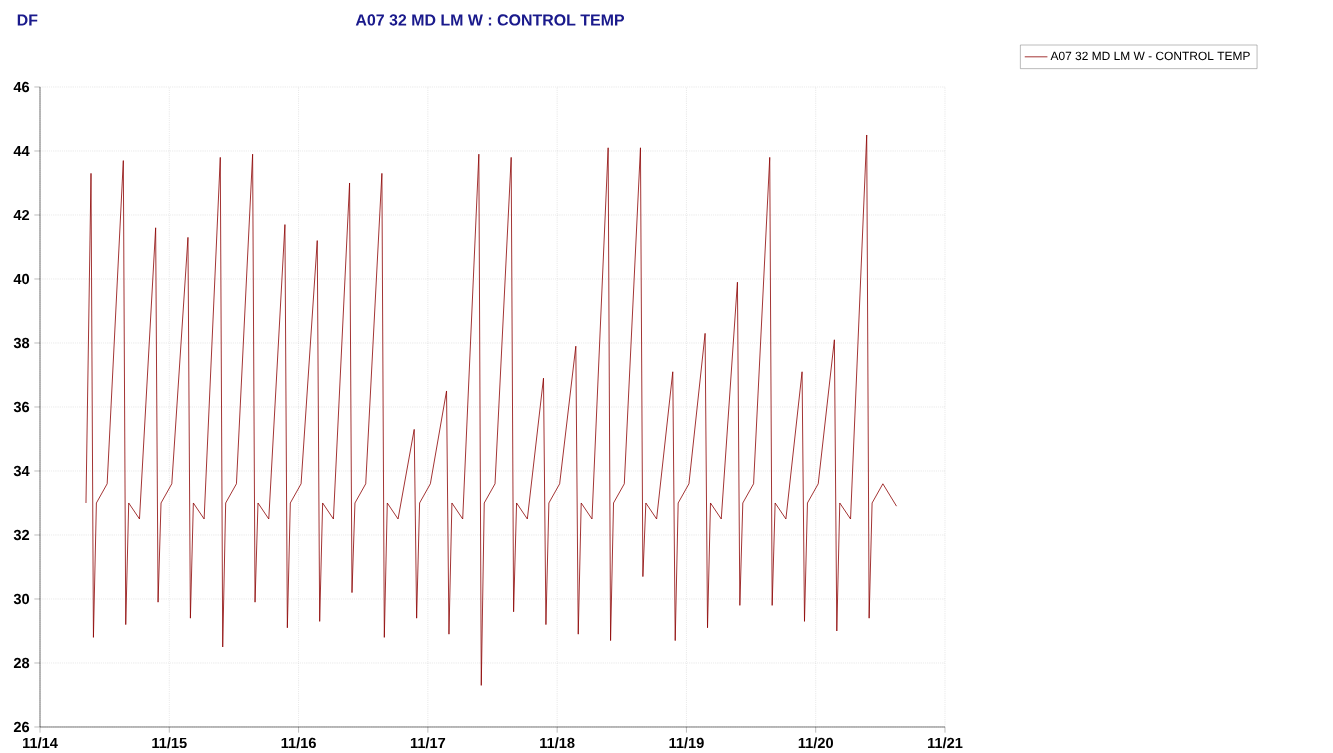 Image resolution: width=1333 pixels, height=753 pixels. What do you see at coordinates (21, 727) in the screenshot?
I see `y-tick-label: 26` at bounding box center [21, 727].